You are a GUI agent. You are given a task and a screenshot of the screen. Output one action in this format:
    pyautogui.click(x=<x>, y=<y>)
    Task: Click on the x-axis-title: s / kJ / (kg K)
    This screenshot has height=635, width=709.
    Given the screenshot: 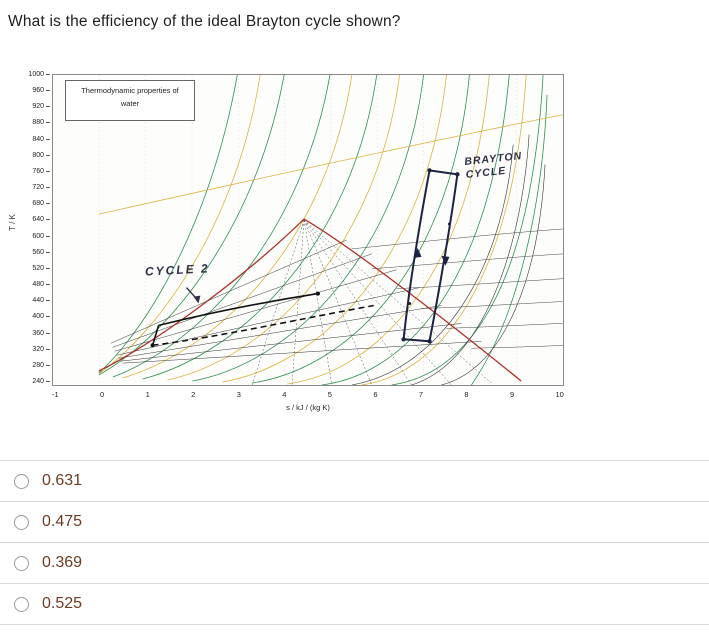 What is the action you would take?
    pyautogui.click(x=308, y=407)
    